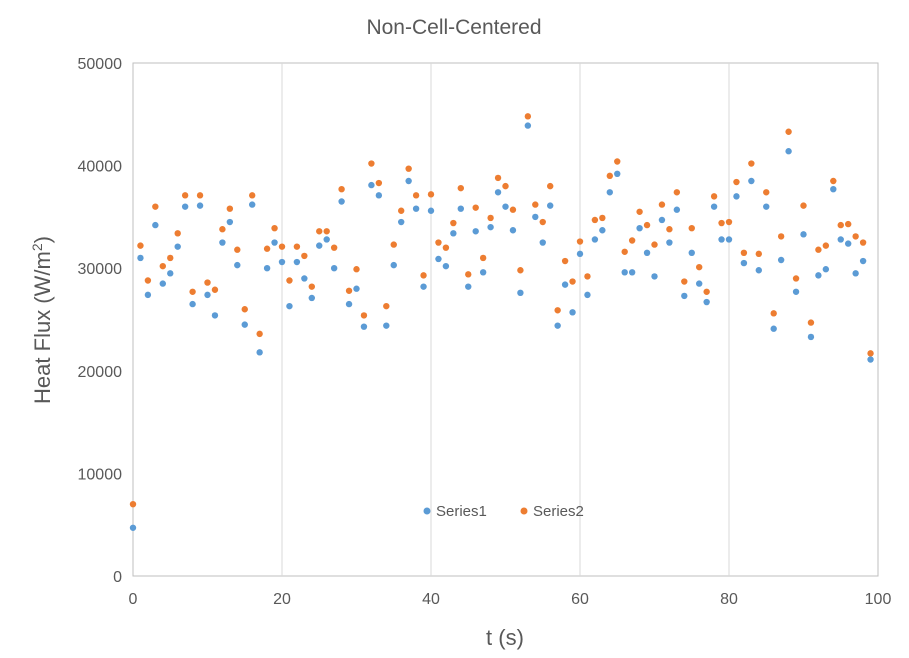 This screenshot has height=658, width=909. I want to click on y-tick-label: 20000, so click(100, 372).